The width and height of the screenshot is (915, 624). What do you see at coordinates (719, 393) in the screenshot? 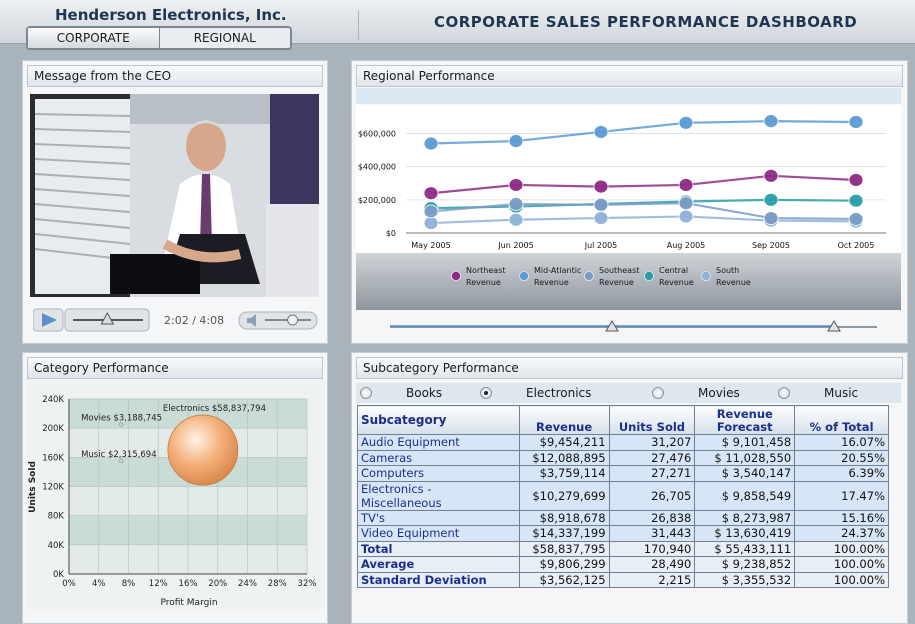
I see `option-movies-label: Movies` at bounding box center [719, 393].